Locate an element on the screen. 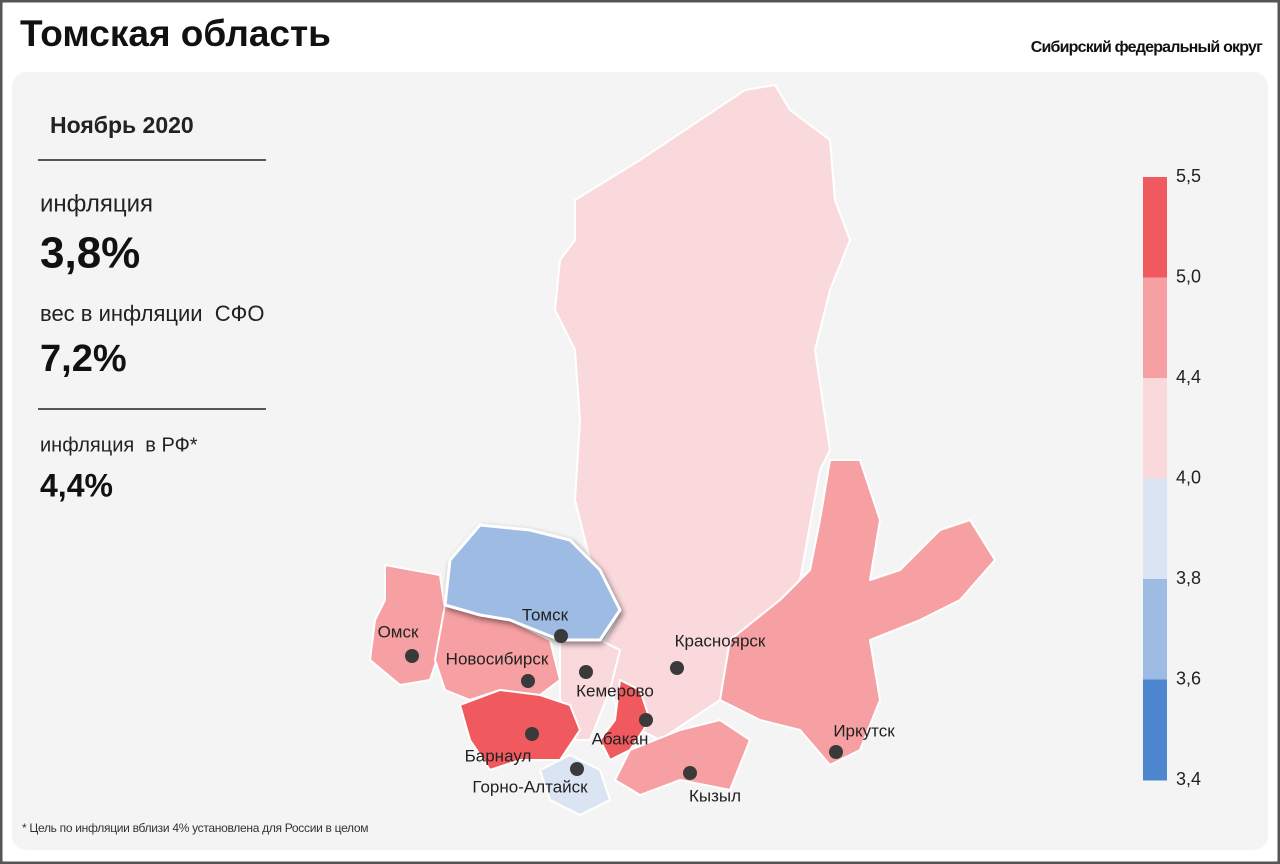 This screenshot has width=1280, height=864. legend-label: 5,0 is located at coordinates (1188, 276).